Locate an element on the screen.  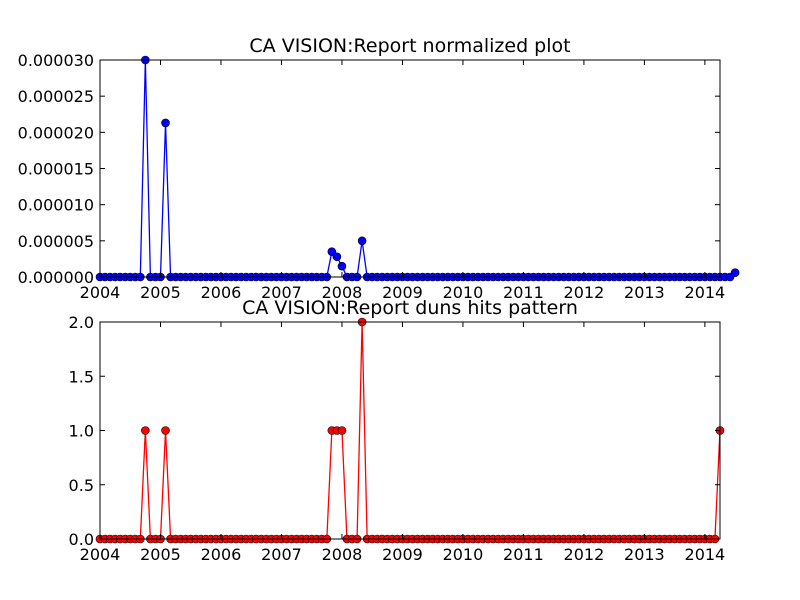
duns-hits-title: CA VISION:Report duns hits pattern is located at coordinates (410, 308).